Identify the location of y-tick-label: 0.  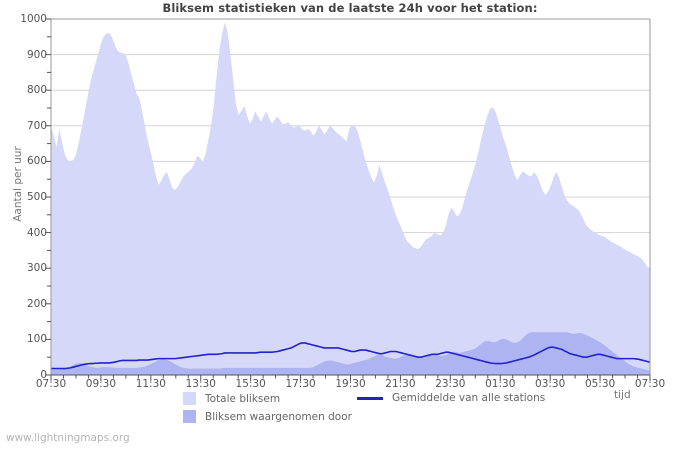
(43, 375).